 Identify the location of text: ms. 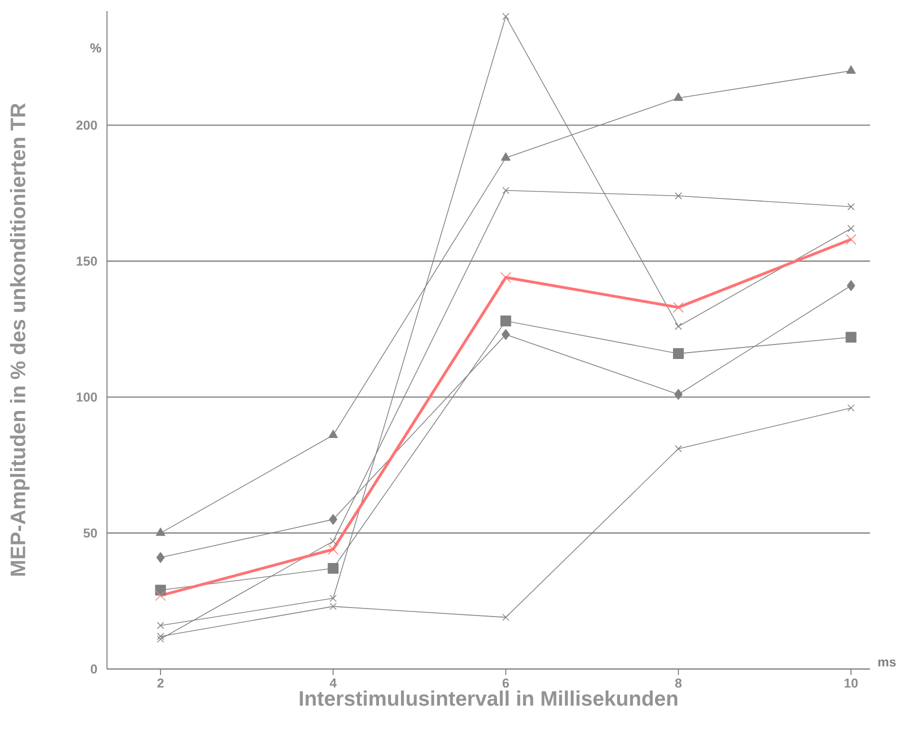
(887, 663).